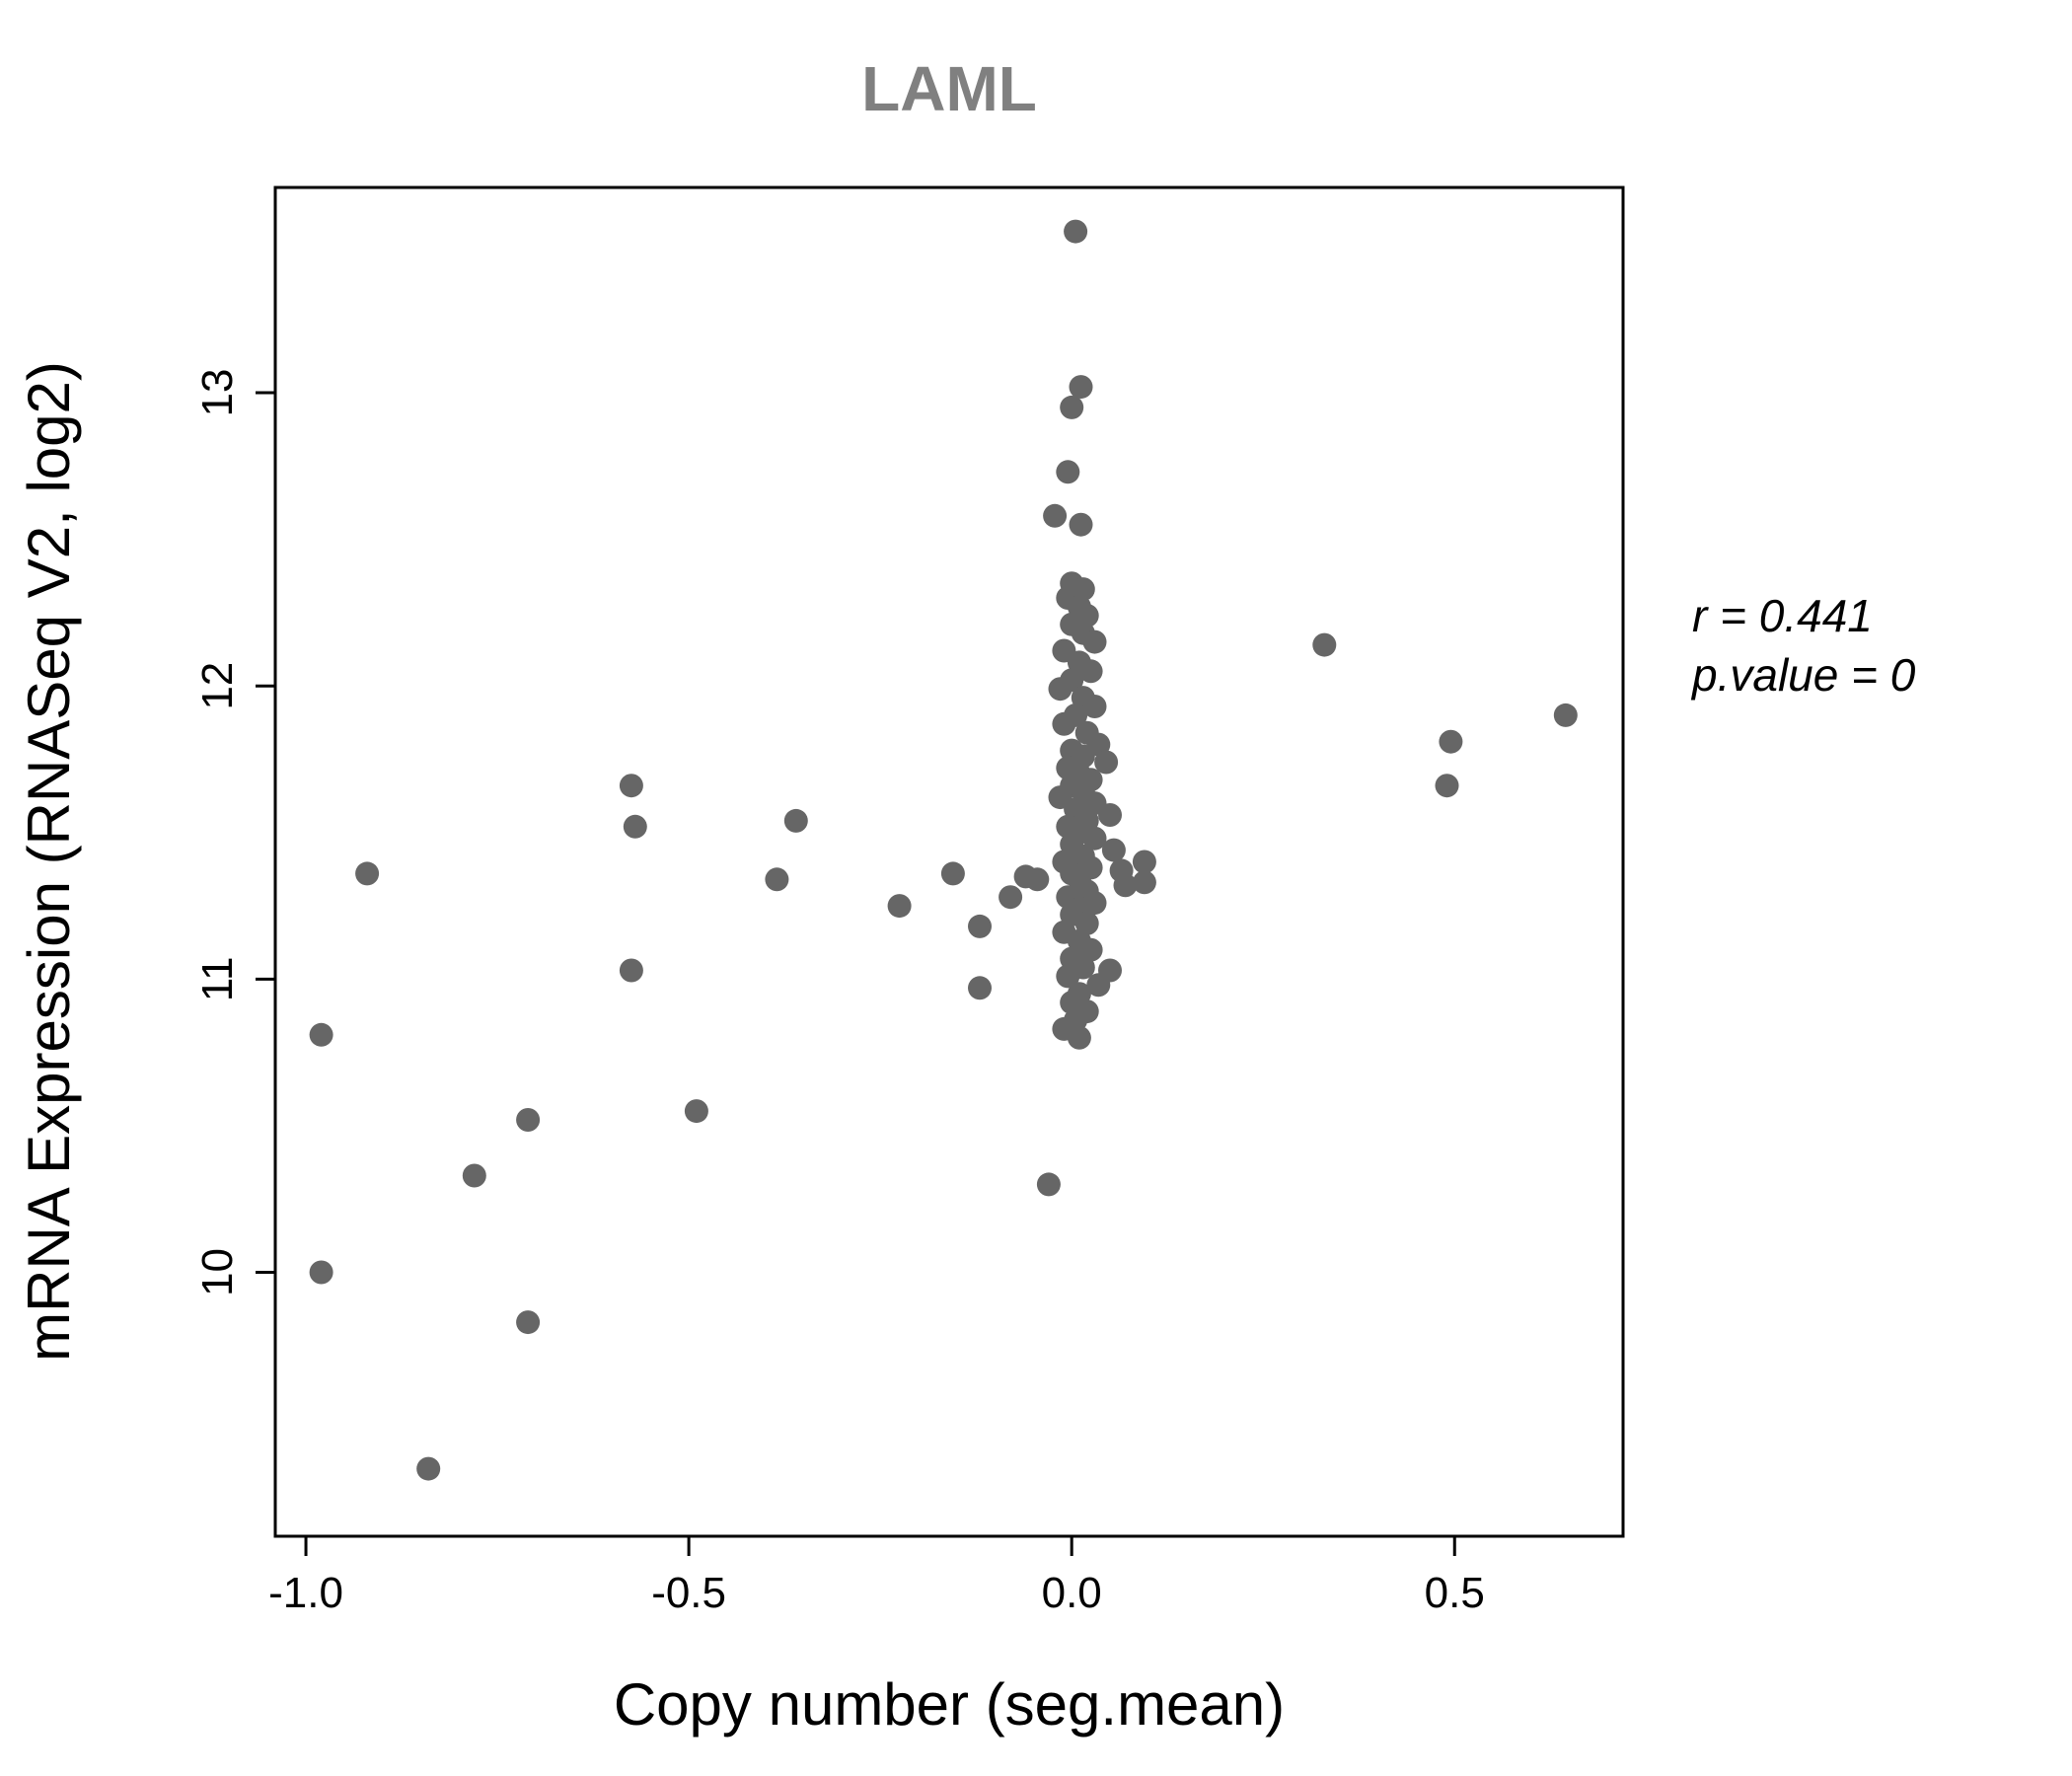 The width and height of the screenshot is (2072, 1776). What do you see at coordinates (218, 393) in the screenshot?
I see `y-tick-label: 13` at bounding box center [218, 393].